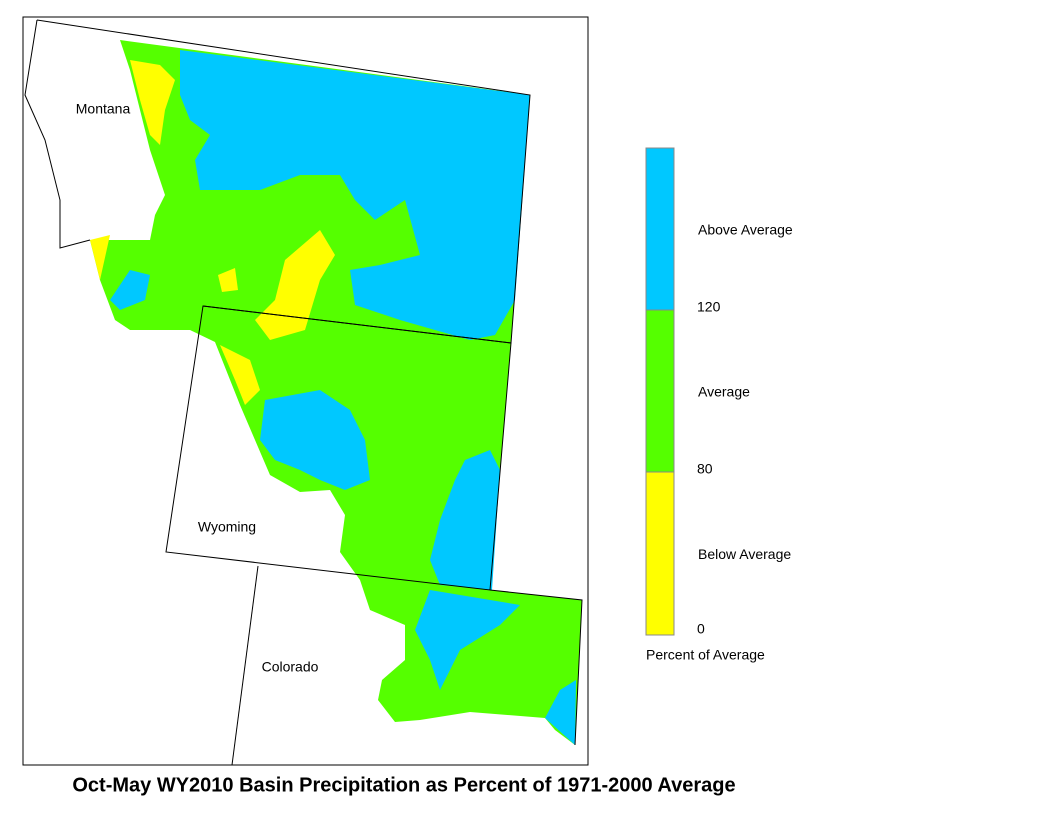  What do you see at coordinates (701, 629) in the screenshot?
I see `legend-tick-label: 0` at bounding box center [701, 629].